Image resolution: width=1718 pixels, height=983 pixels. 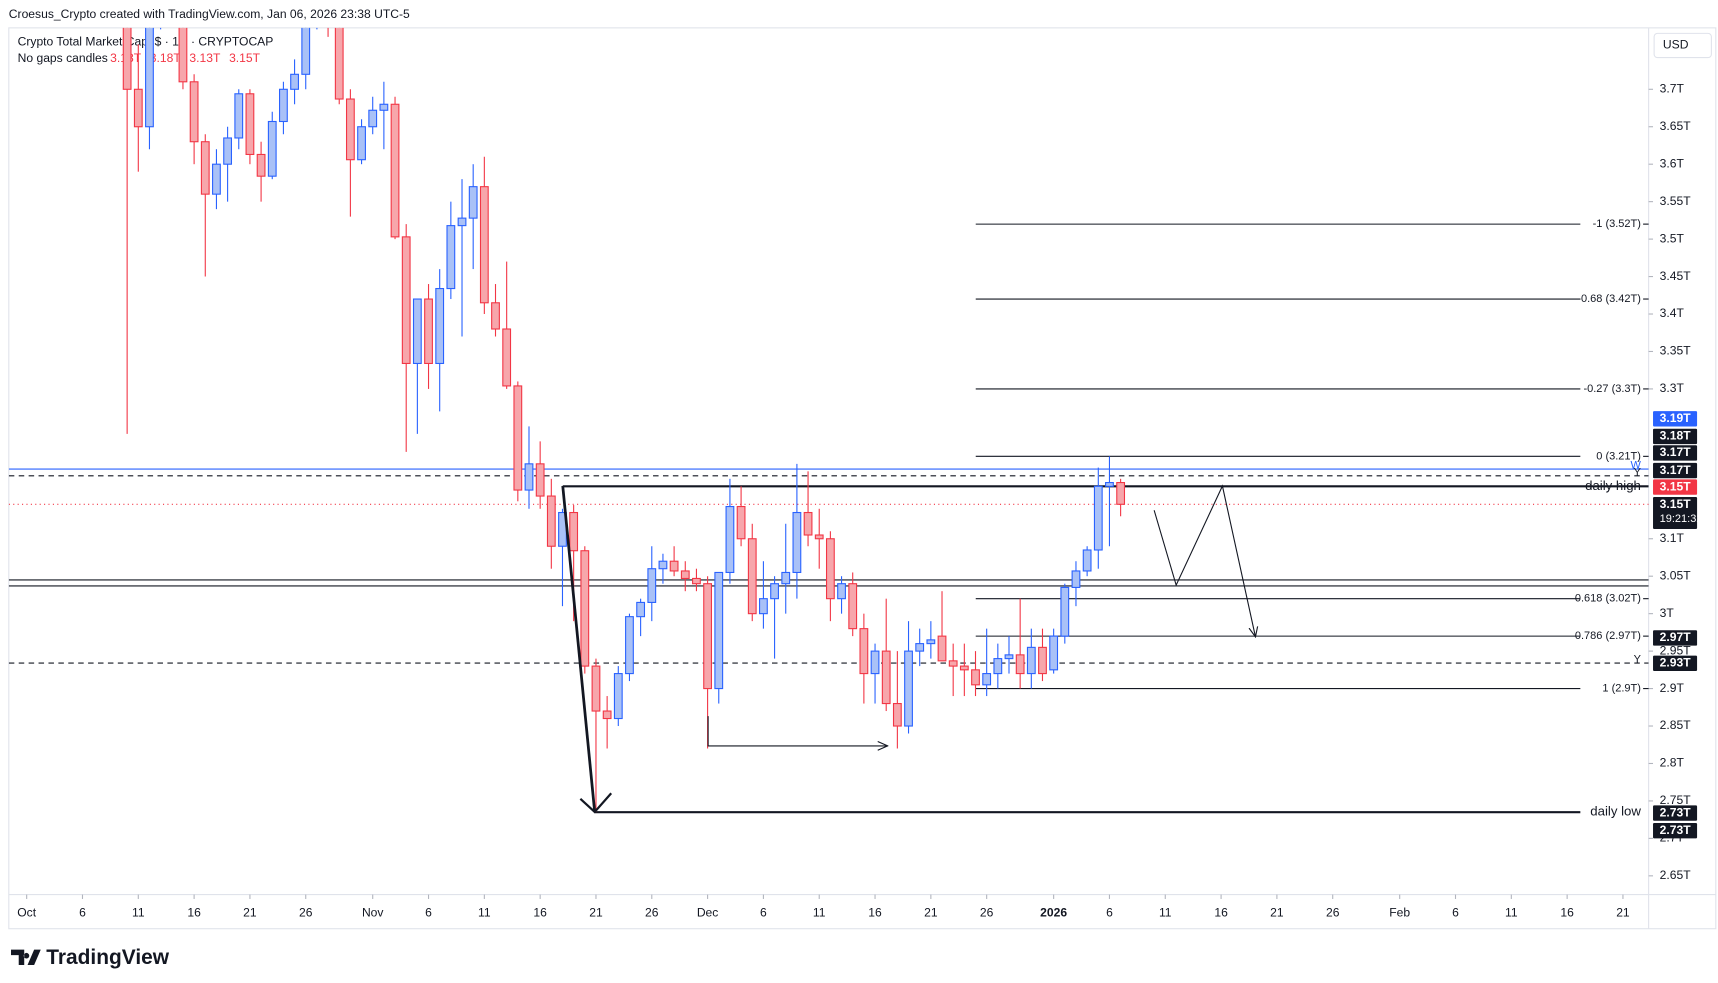 I want to click on drawn-arrowhead, so click(x=596, y=803).